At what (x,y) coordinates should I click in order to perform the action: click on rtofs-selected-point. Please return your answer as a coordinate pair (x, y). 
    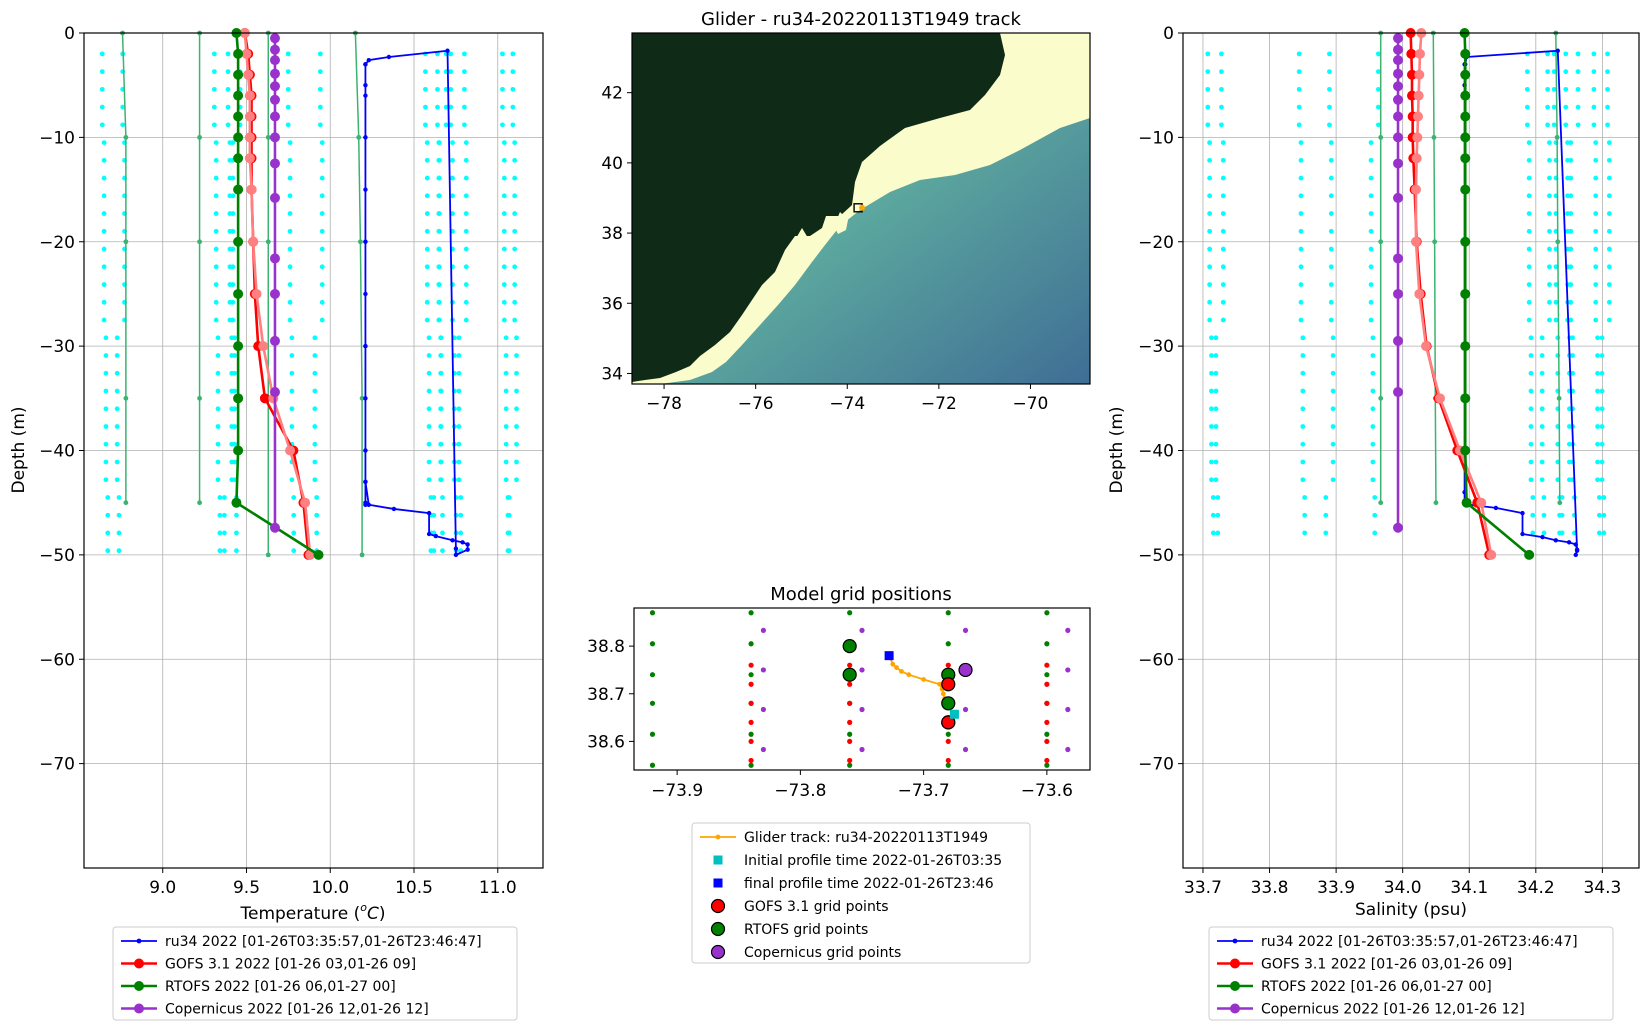
    Looking at the image, I should click on (849, 646).